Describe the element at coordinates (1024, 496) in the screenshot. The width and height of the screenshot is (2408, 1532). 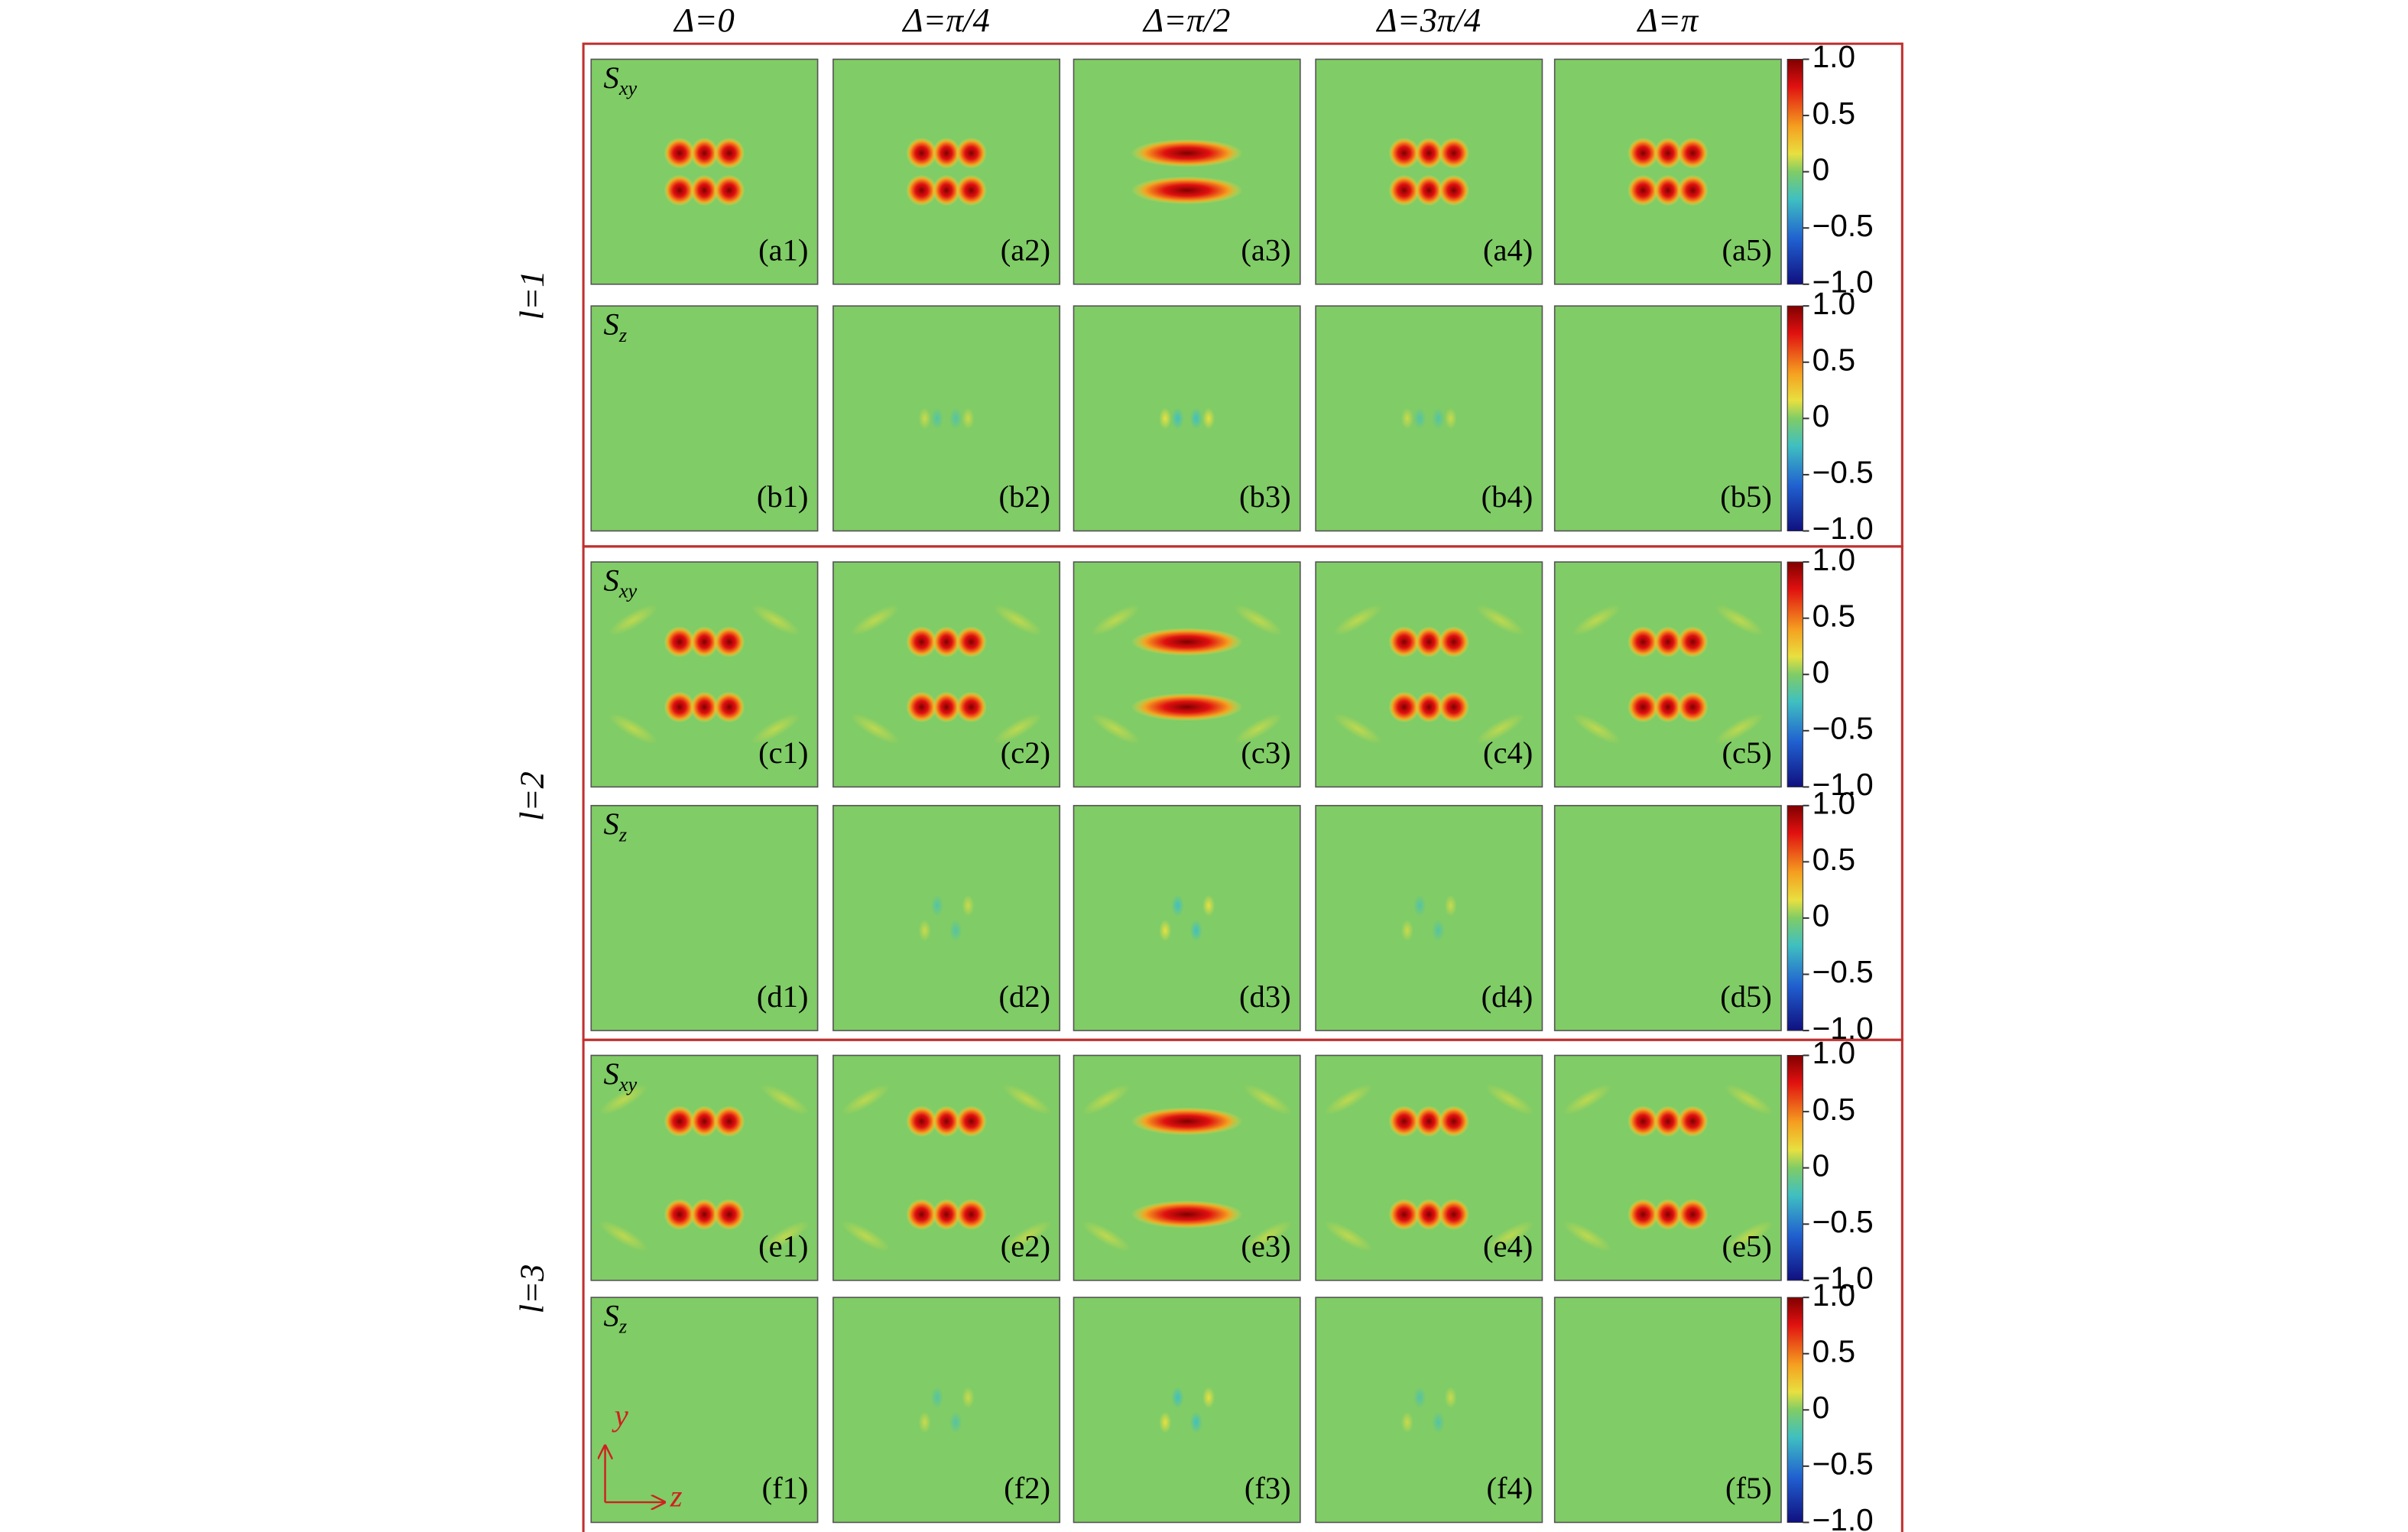
I see `panel-label: (b2)` at that location.